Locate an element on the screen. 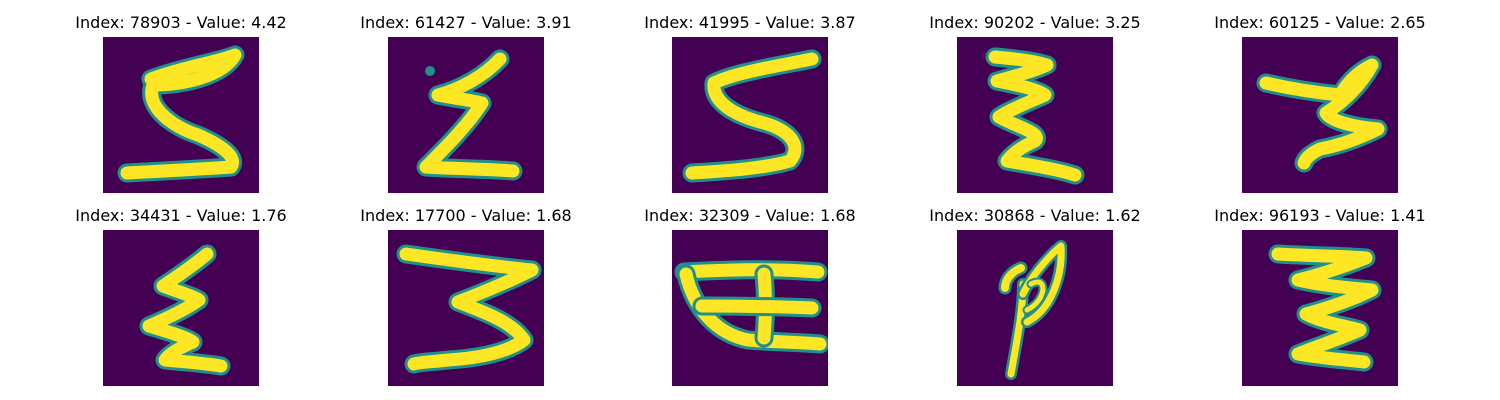 Image resolution: width=1500 pixels, height=400 pixels. panel-title: Index: 96193 - Value: 1.41 is located at coordinates (1320, 215).